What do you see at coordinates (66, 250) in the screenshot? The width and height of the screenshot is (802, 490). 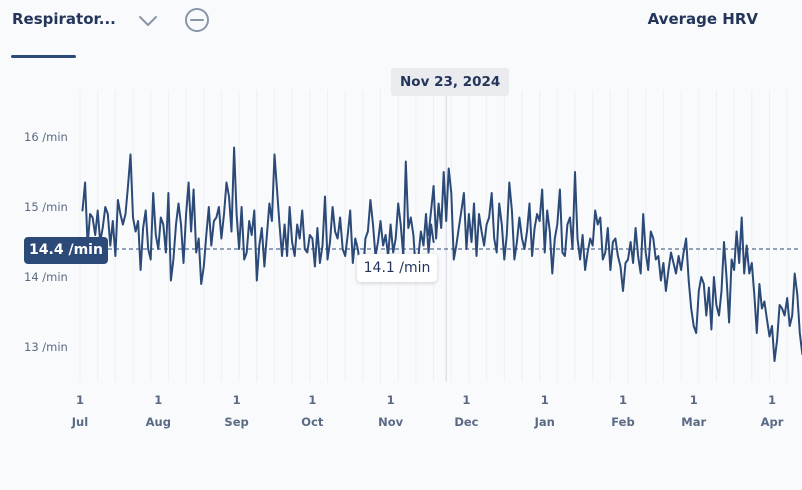 I see `average-value-badge: 14.4 /min` at bounding box center [66, 250].